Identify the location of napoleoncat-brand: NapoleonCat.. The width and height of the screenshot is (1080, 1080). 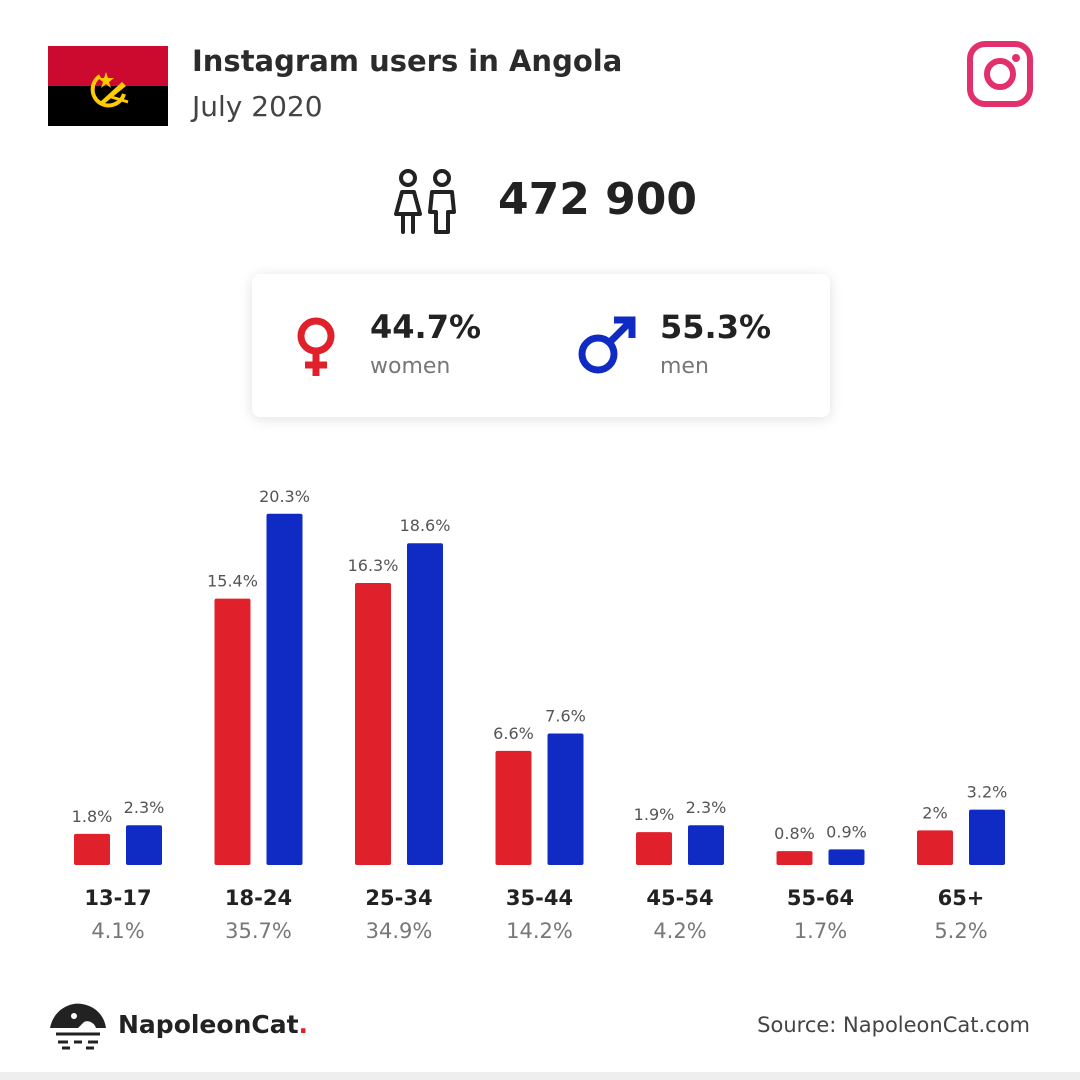
(213, 1024).